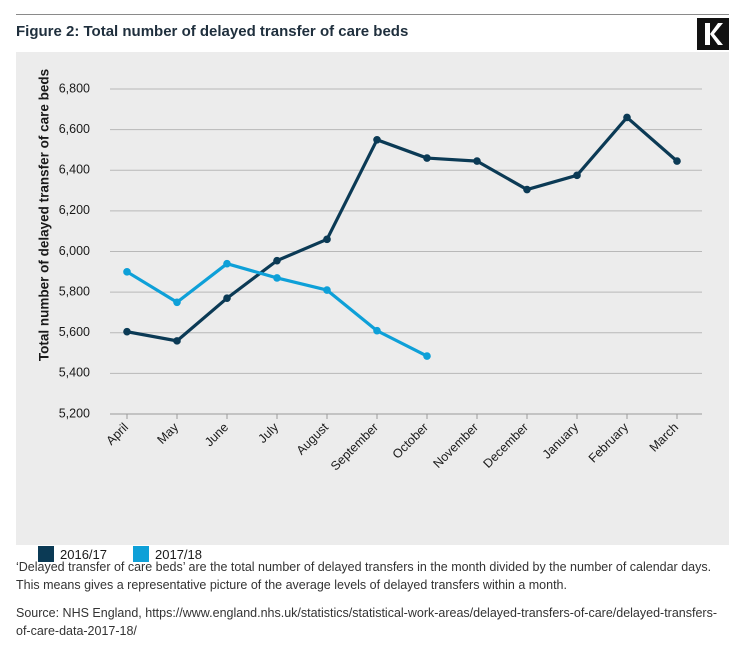  I want to click on y-tick-label: 6,000, so click(74, 251).